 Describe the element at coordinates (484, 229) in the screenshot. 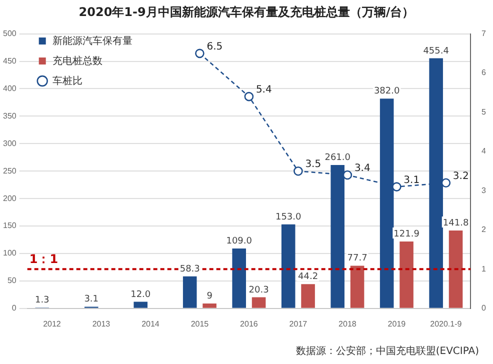

I see `y2-tick-label: 2` at that location.